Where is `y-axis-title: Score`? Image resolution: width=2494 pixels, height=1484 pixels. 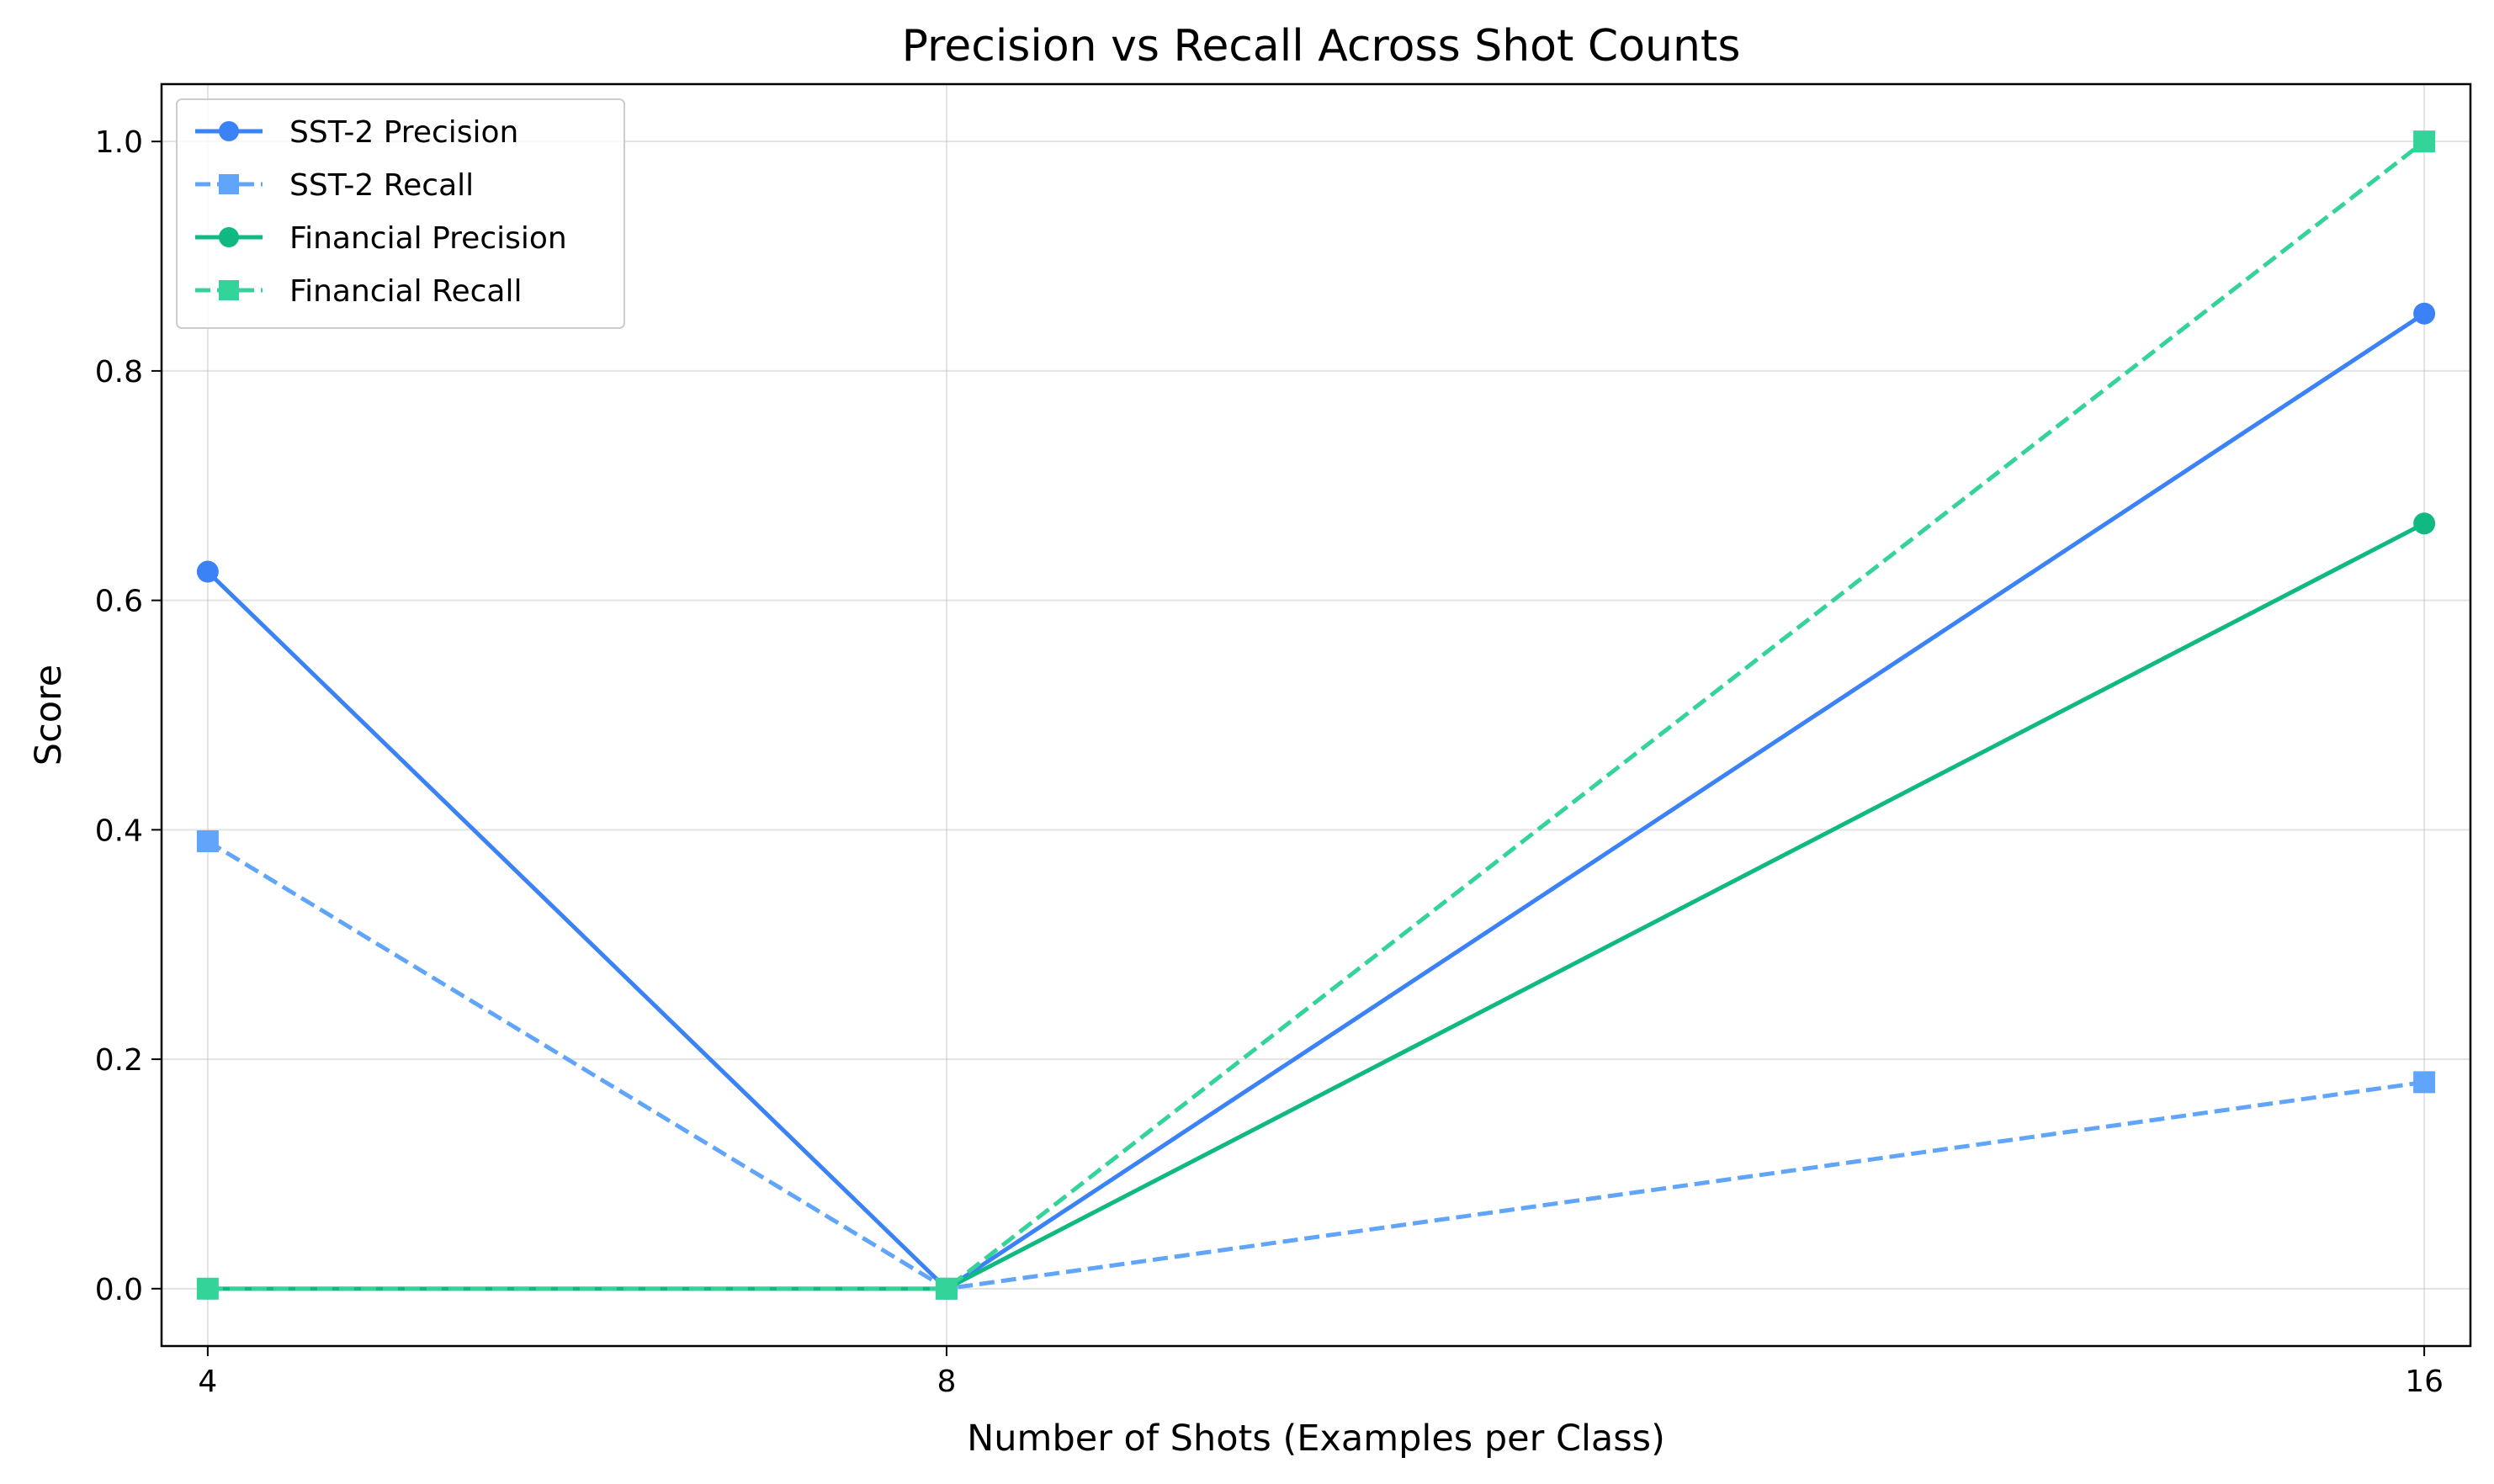
y-axis-title: Score is located at coordinates (49, 715).